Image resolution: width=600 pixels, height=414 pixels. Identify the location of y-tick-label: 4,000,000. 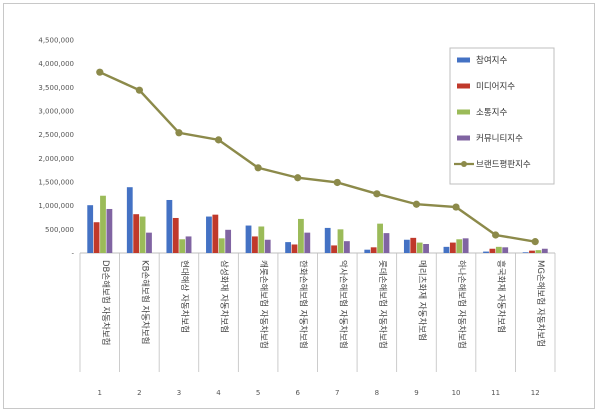
(56, 64).